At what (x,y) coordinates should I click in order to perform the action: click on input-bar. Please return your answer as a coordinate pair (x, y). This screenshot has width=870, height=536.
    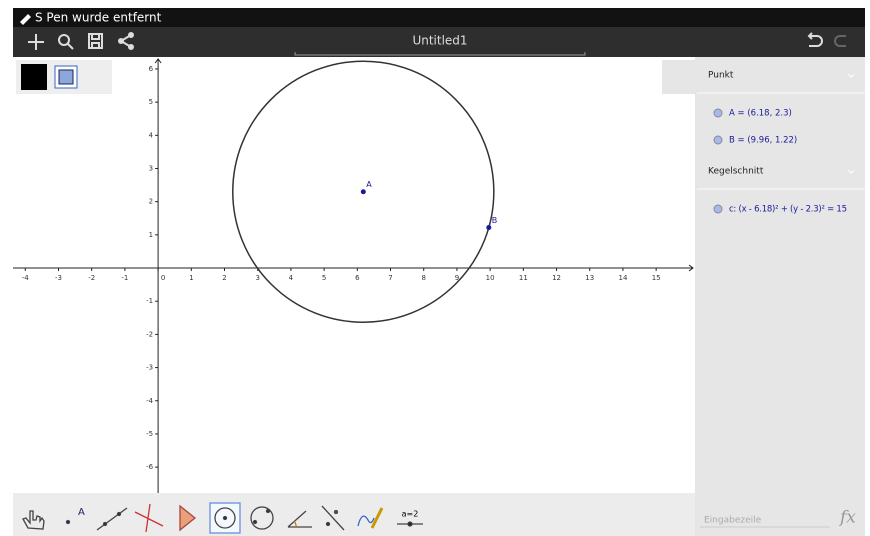
    Looking at the image, I should click on (780, 514).